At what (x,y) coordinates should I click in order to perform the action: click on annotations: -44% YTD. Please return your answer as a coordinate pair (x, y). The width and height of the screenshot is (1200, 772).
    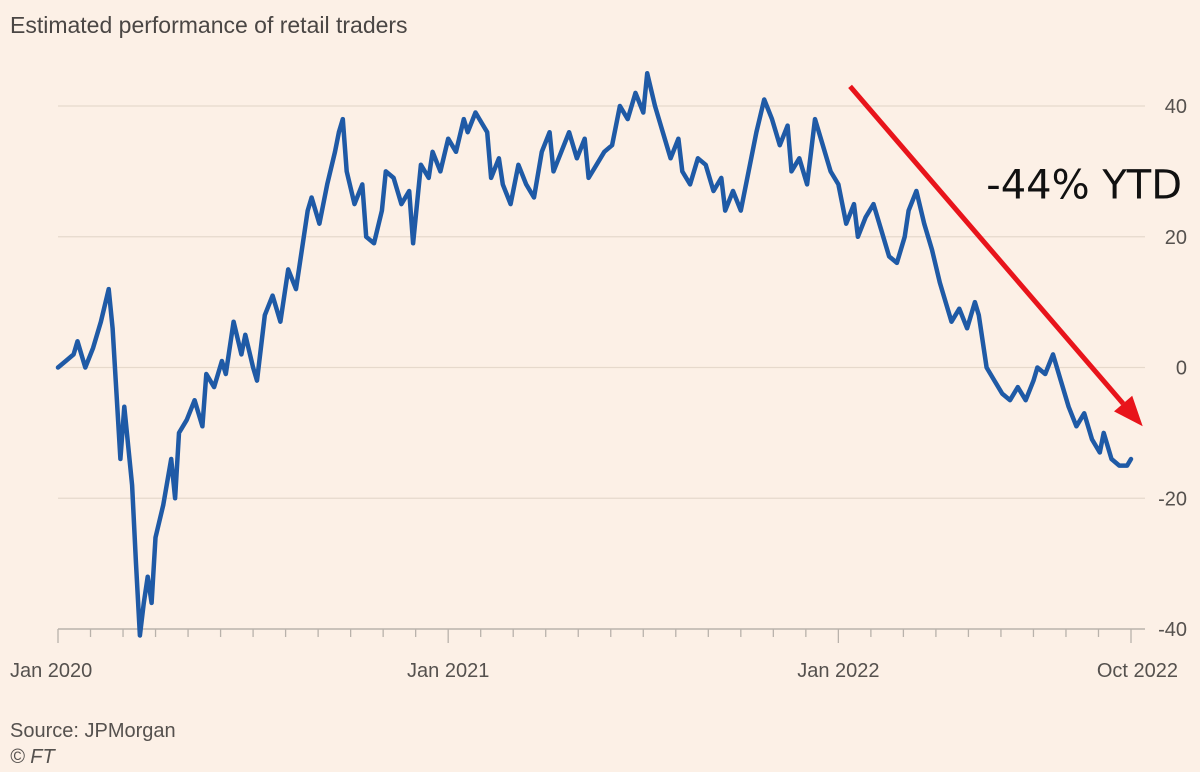
    Looking at the image, I should click on (1015, 255).